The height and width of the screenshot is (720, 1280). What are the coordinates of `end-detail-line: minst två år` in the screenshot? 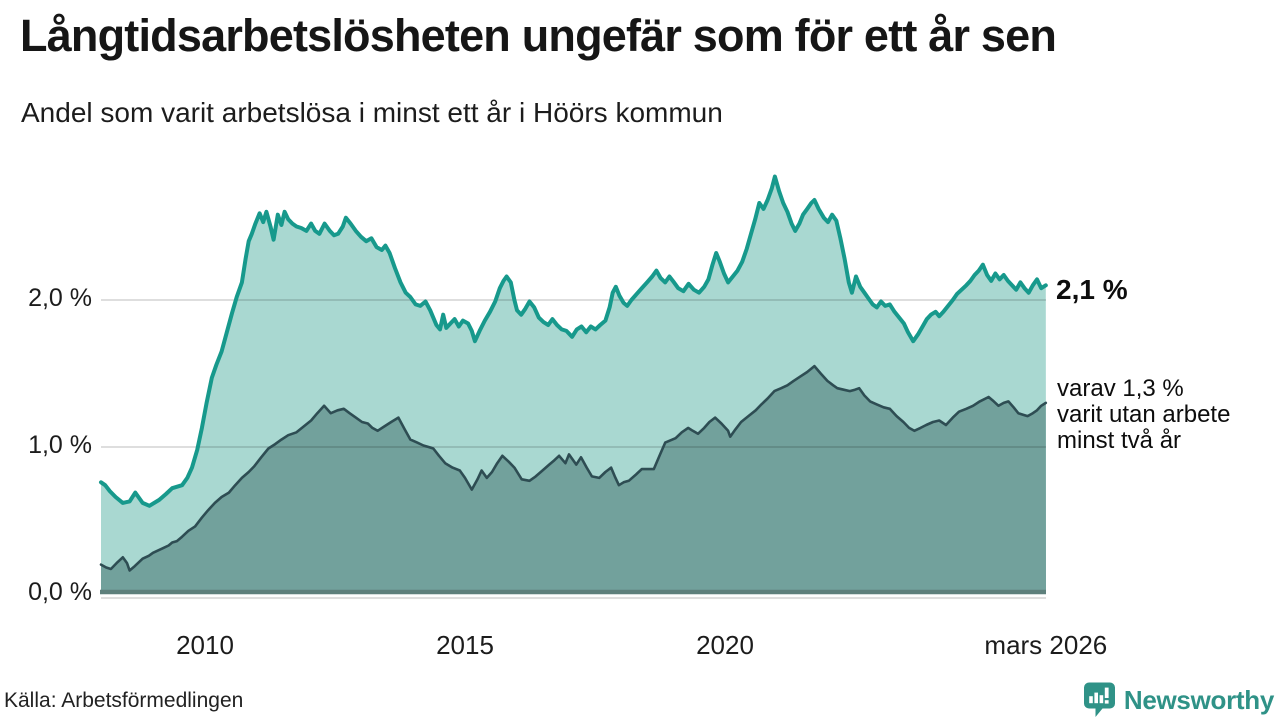 It's located at (1119, 440).